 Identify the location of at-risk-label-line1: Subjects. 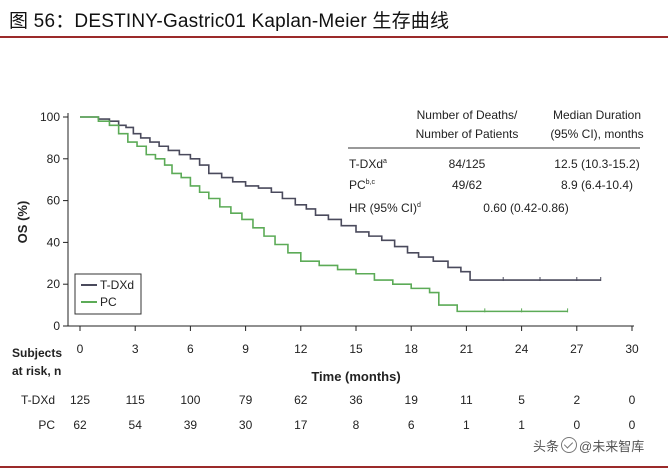
(37, 353).